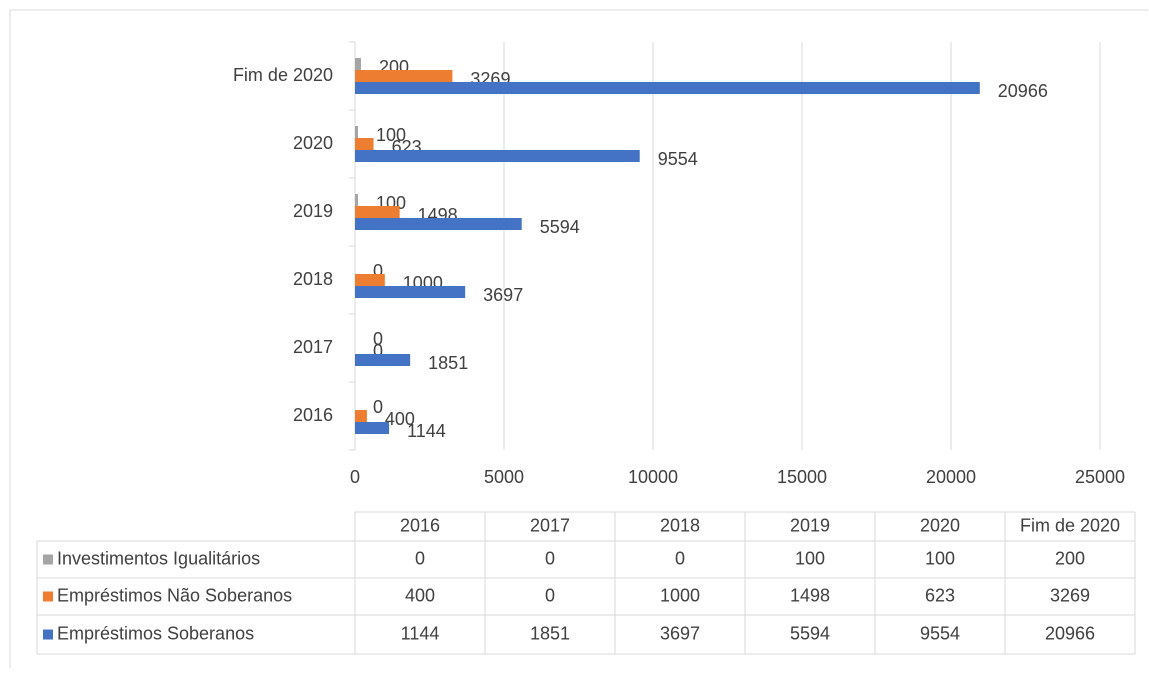 The image size is (1149, 675). What do you see at coordinates (1070, 525) in the screenshot?
I see `table-header: Fim de 2020` at bounding box center [1070, 525].